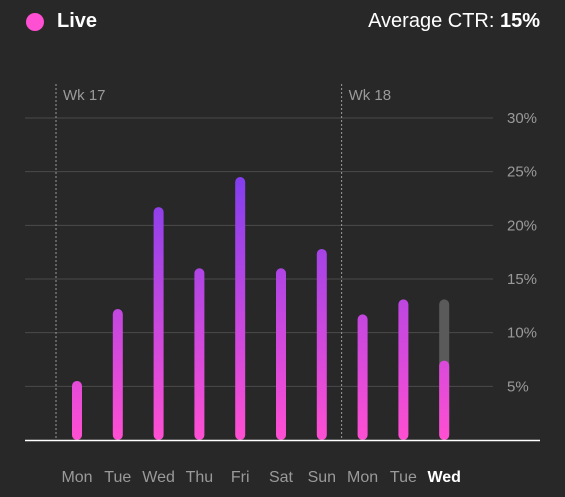 This screenshot has height=497, width=565. Describe the element at coordinates (322, 477) in the screenshot. I see `day-label: Sun` at that location.